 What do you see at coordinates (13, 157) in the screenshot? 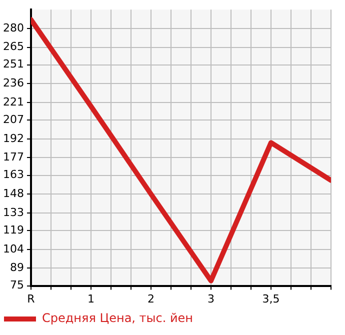
I see `y-tick-label: 177` at bounding box center [13, 157].